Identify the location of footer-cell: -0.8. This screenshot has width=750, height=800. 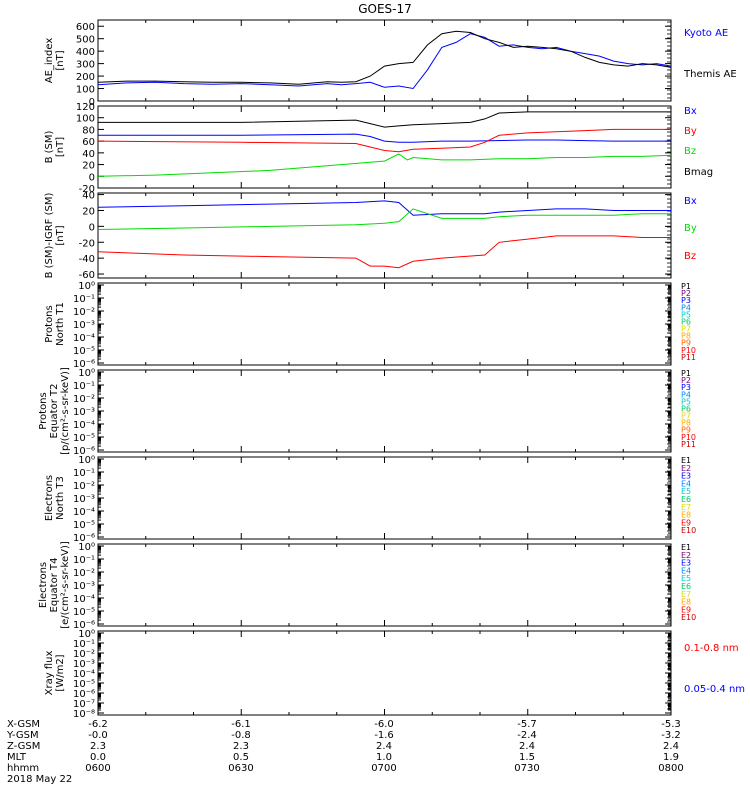
(241, 735).